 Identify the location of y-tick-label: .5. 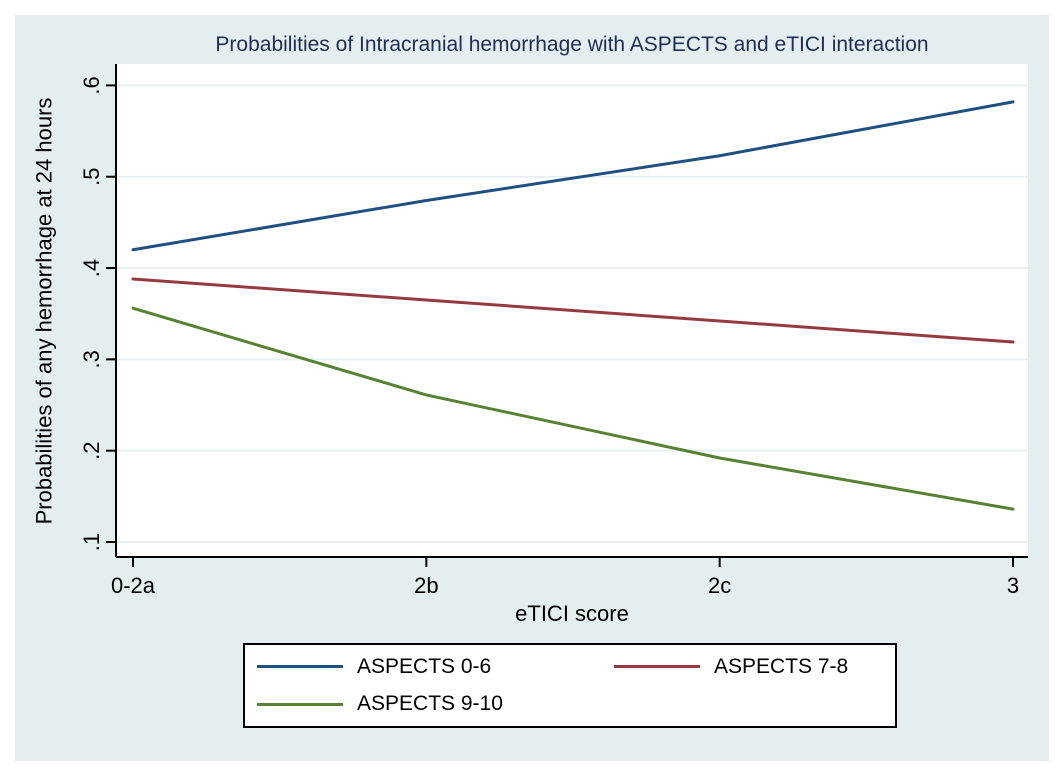
(91, 177).